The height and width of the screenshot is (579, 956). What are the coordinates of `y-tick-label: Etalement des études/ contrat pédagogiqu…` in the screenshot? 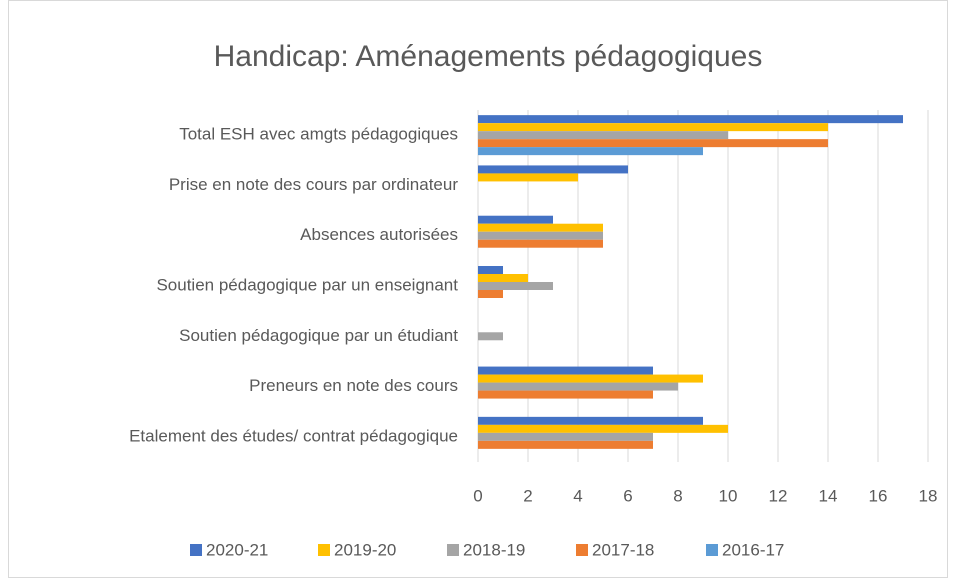 It's located at (293, 435).